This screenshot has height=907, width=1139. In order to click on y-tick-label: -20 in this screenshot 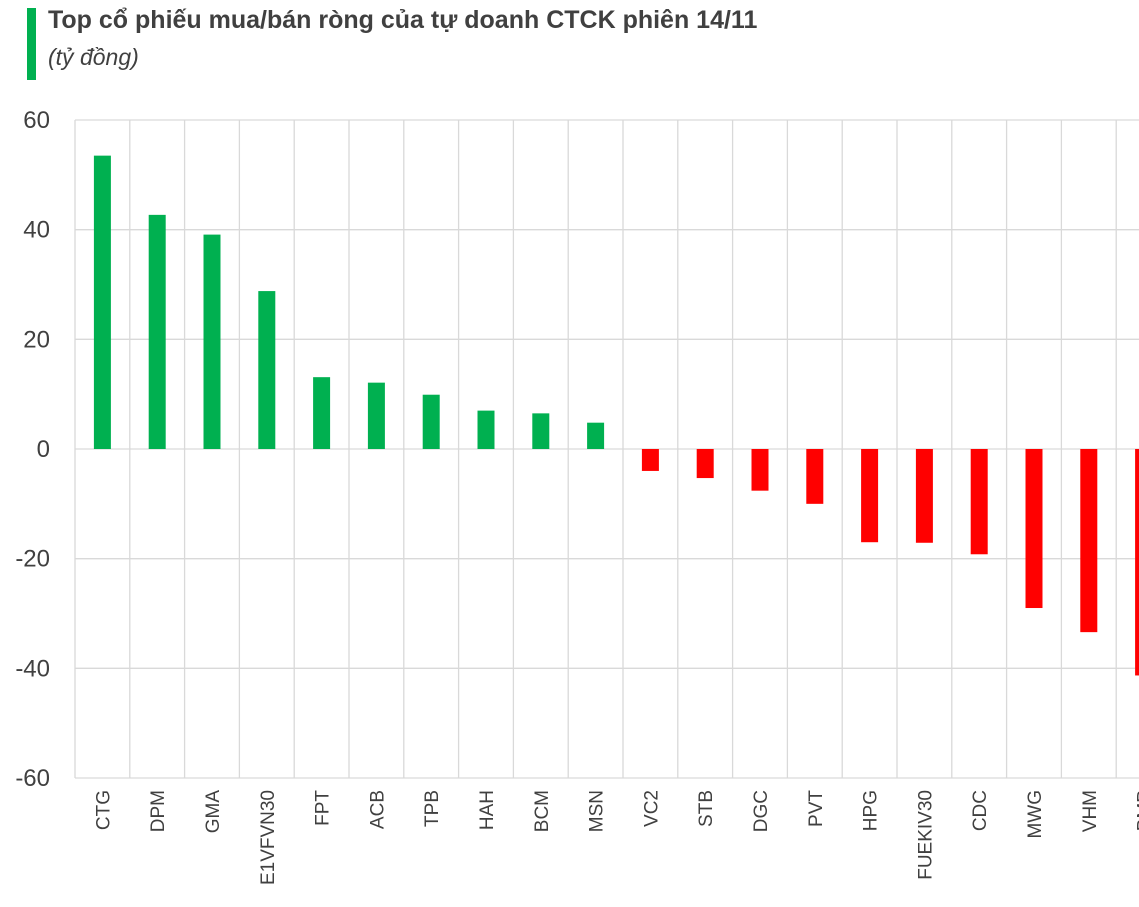, I will do `click(32, 559)`.